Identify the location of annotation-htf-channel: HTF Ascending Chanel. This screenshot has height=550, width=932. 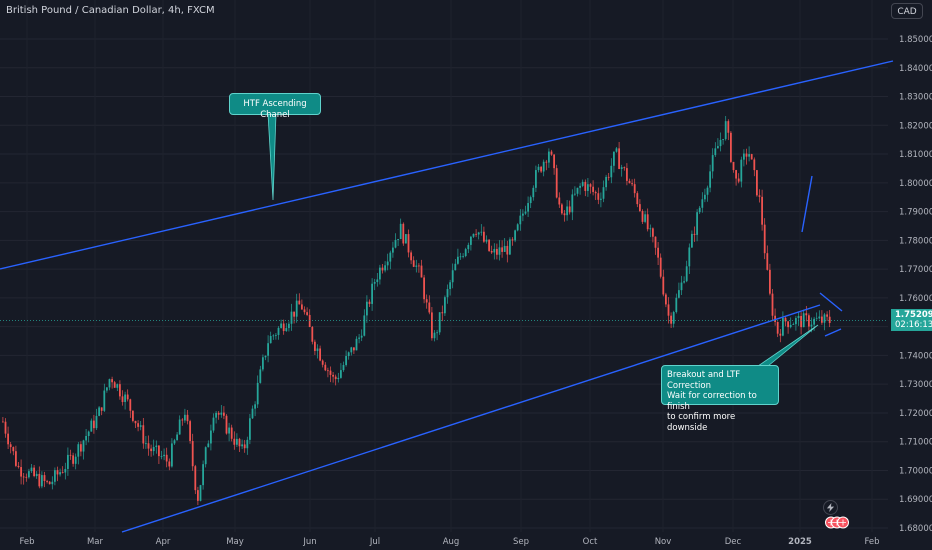
(275, 106).